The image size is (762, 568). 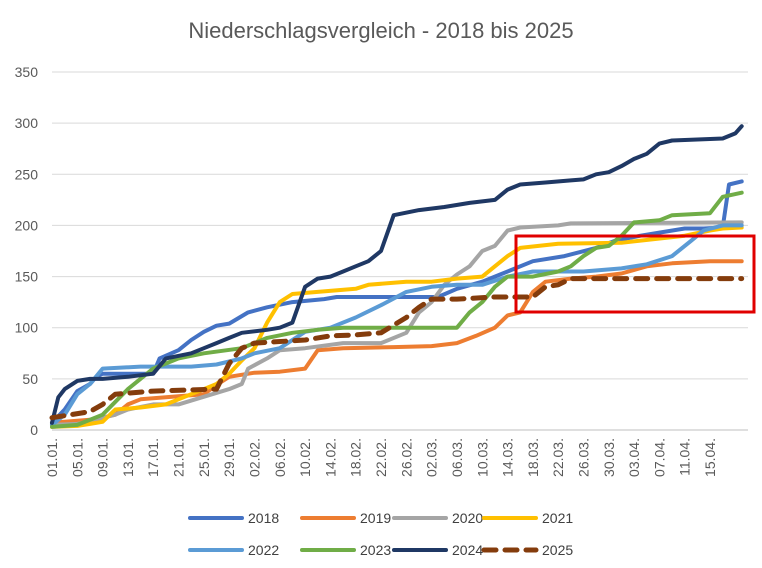 I want to click on y-tick-label: 300, so click(x=27, y=123).